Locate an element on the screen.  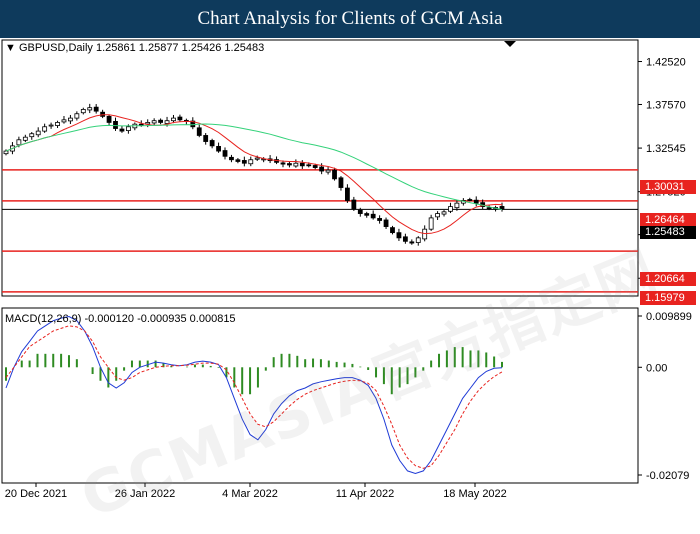
symbol-marker-icon: ▼ is located at coordinates (10, 48).